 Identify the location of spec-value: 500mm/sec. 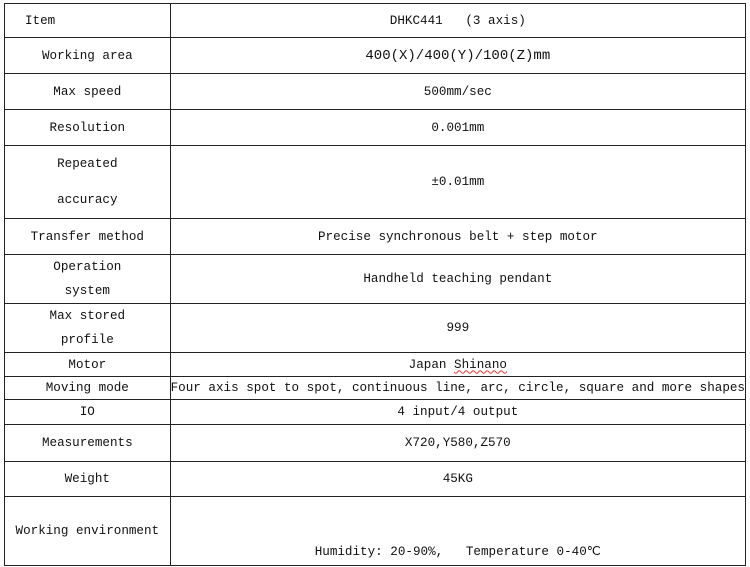
(458, 91).